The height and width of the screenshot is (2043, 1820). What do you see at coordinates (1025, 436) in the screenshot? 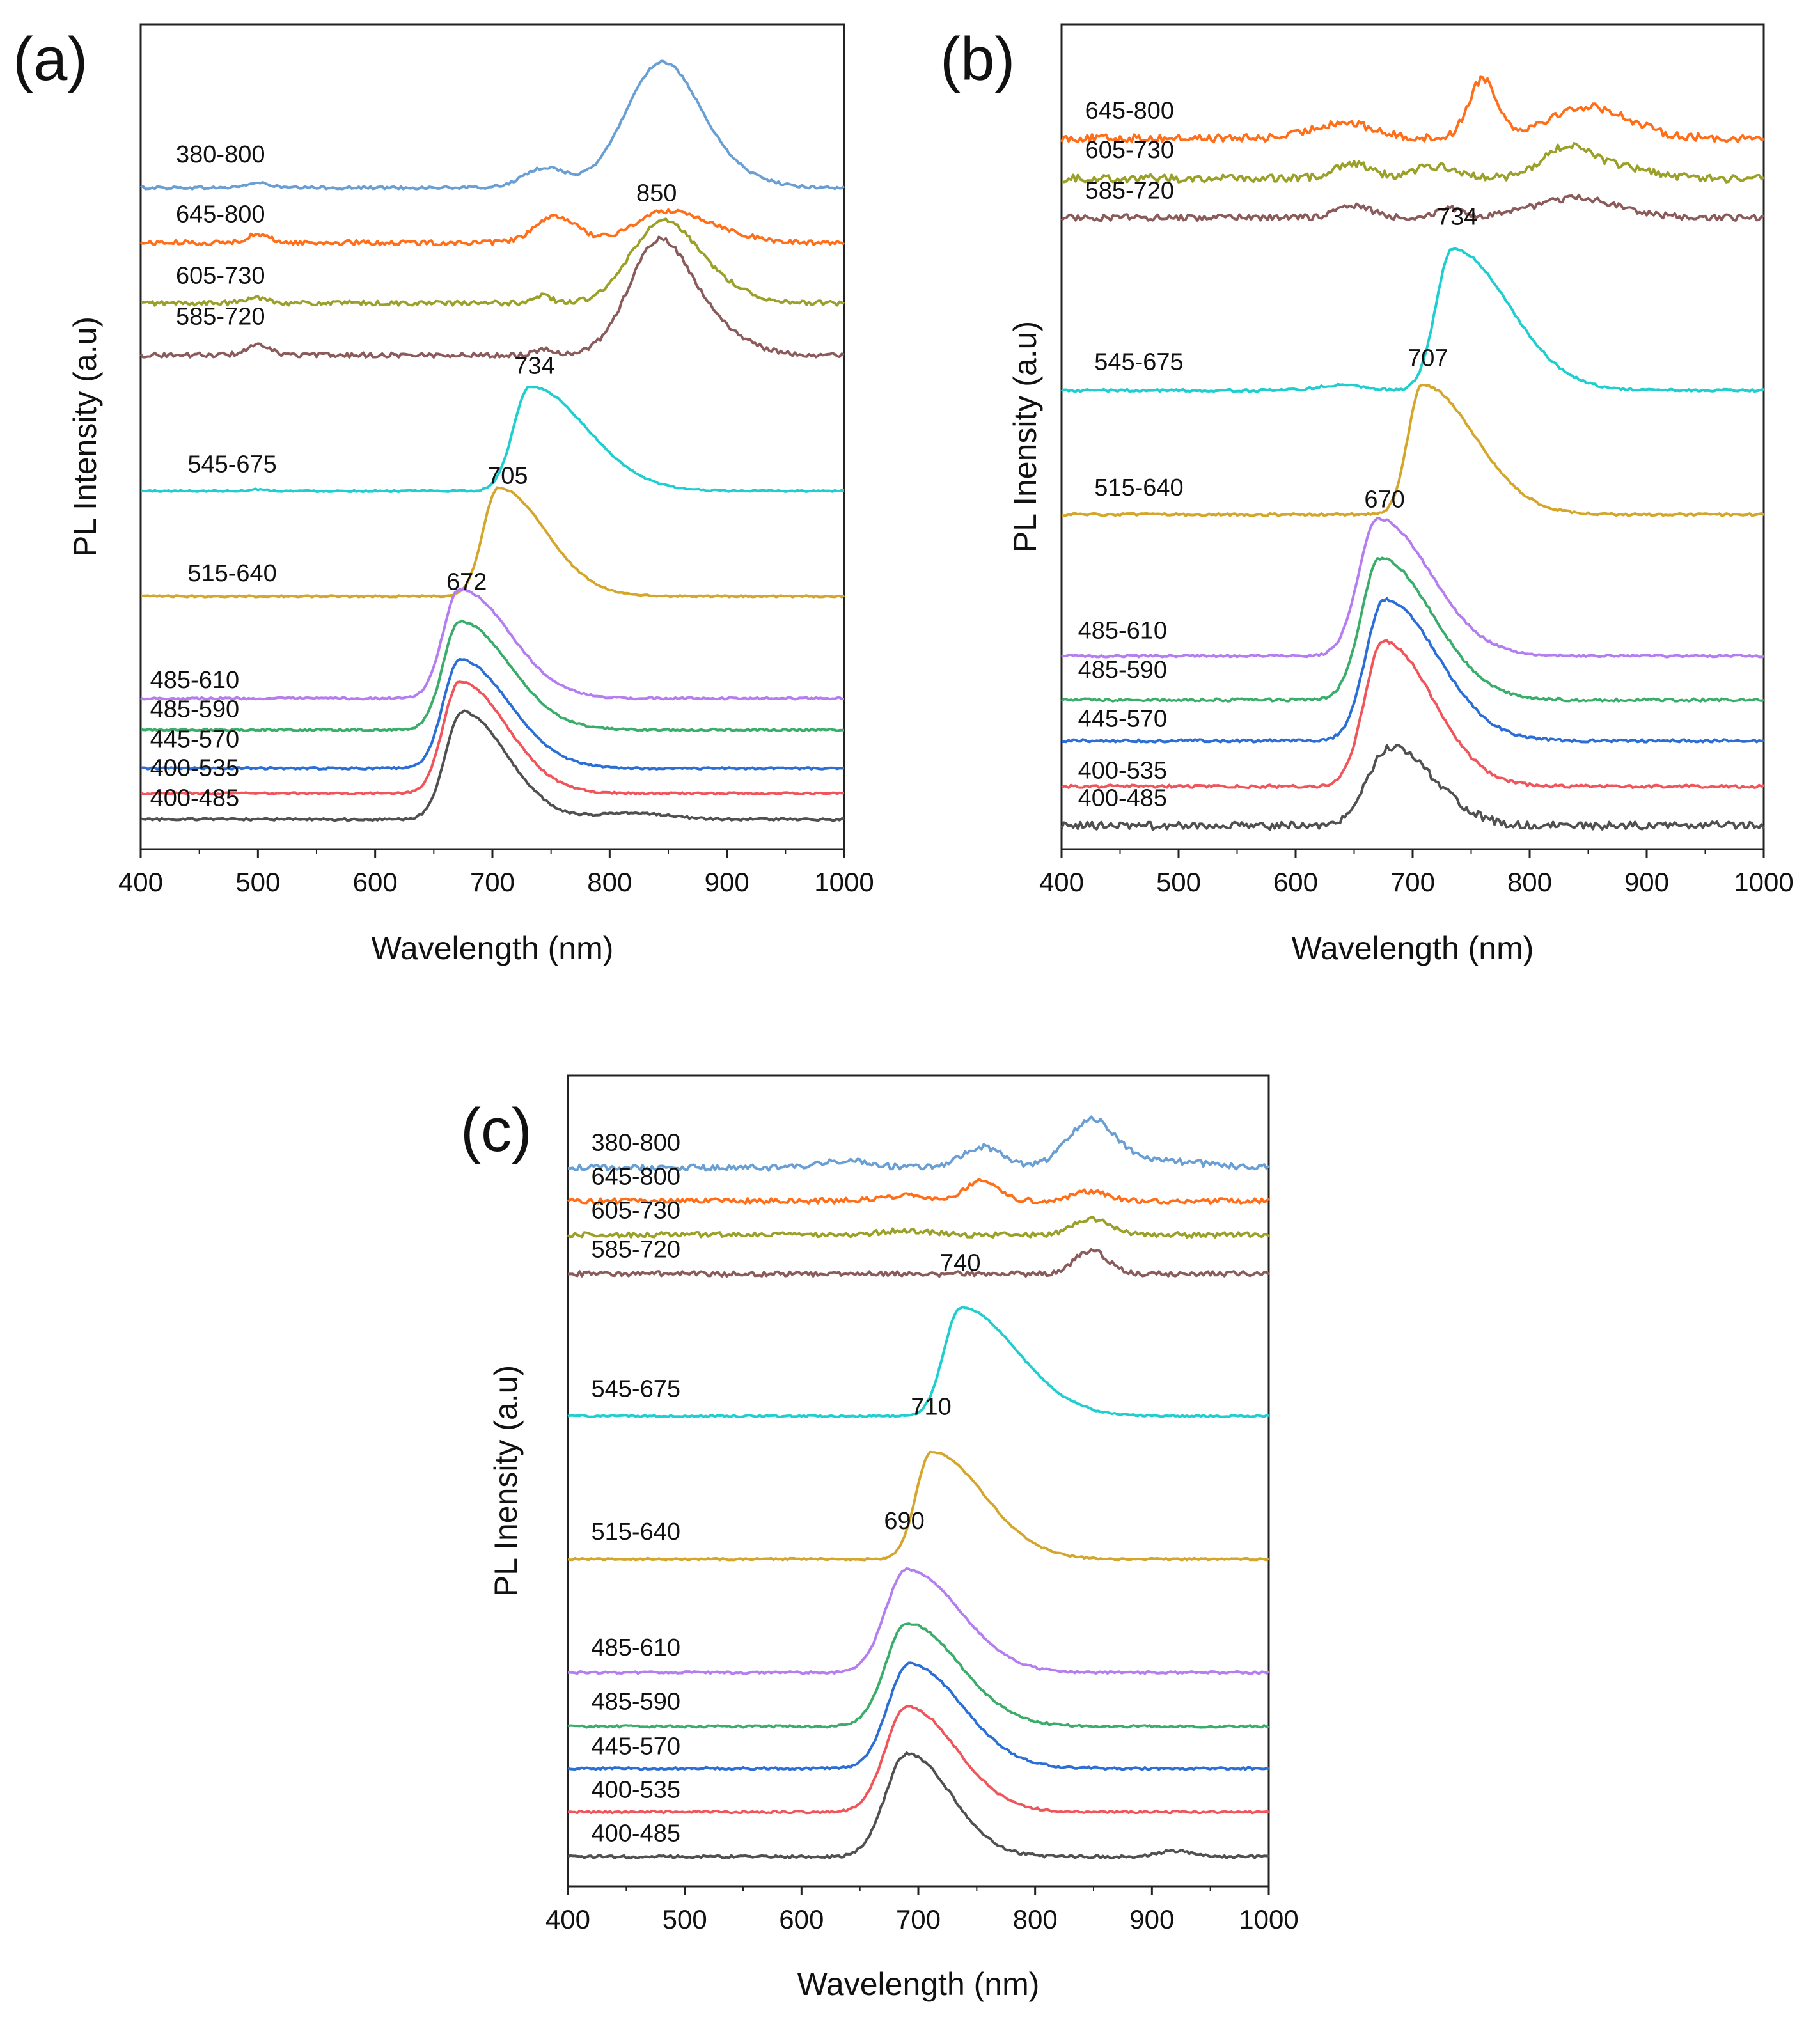
I see `y-axis-label: PL Inensity (a.u)` at bounding box center [1025, 436].